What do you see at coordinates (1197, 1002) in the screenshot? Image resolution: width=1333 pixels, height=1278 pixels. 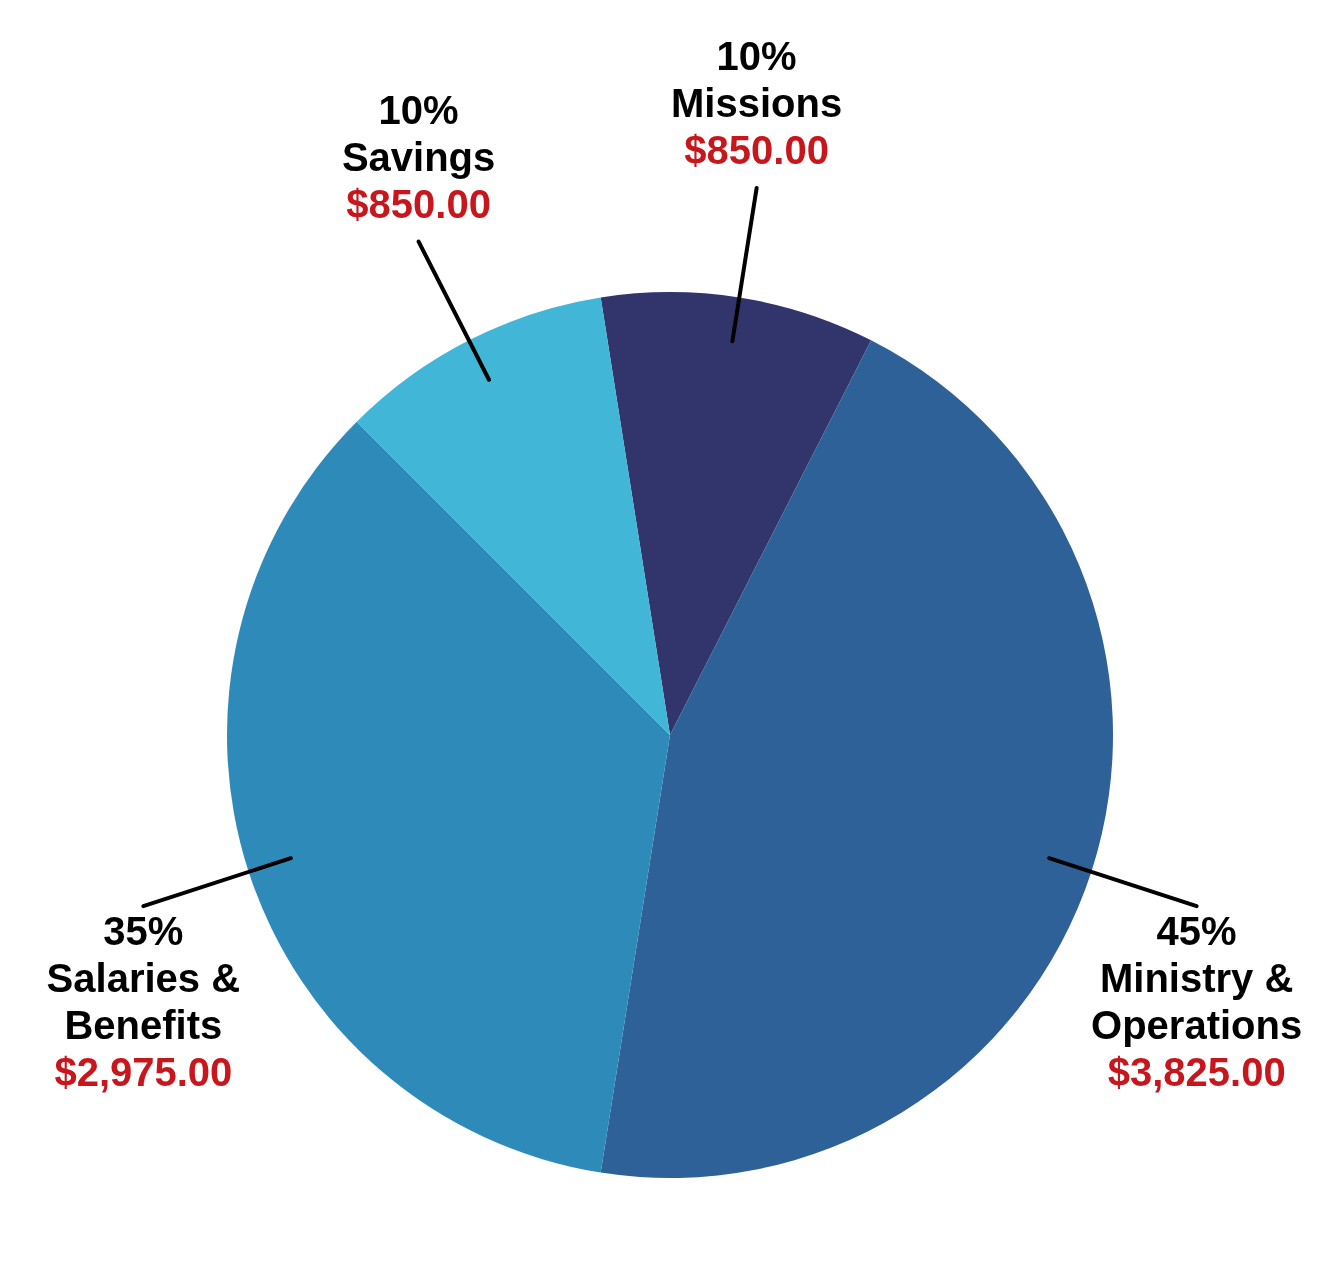 I see `slice-label: Ministry & Operations` at bounding box center [1197, 1002].